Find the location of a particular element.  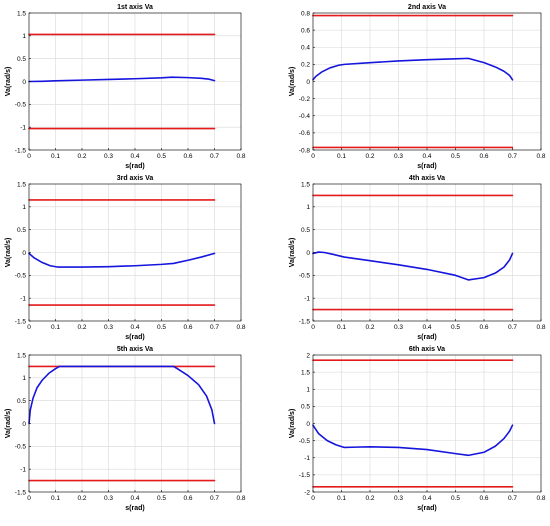

chart-title: 4th axis Va is located at coordinates (427, 178).